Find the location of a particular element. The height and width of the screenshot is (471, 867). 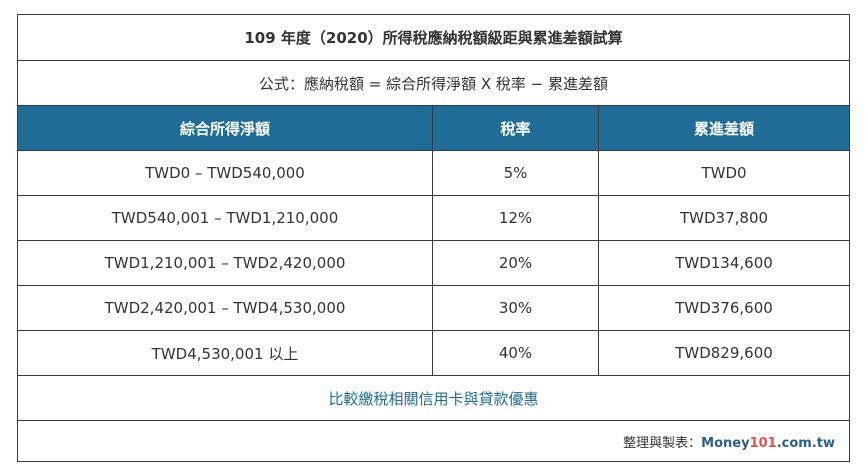

brand-domain: .com.tw is located at coordinates (806, 443).